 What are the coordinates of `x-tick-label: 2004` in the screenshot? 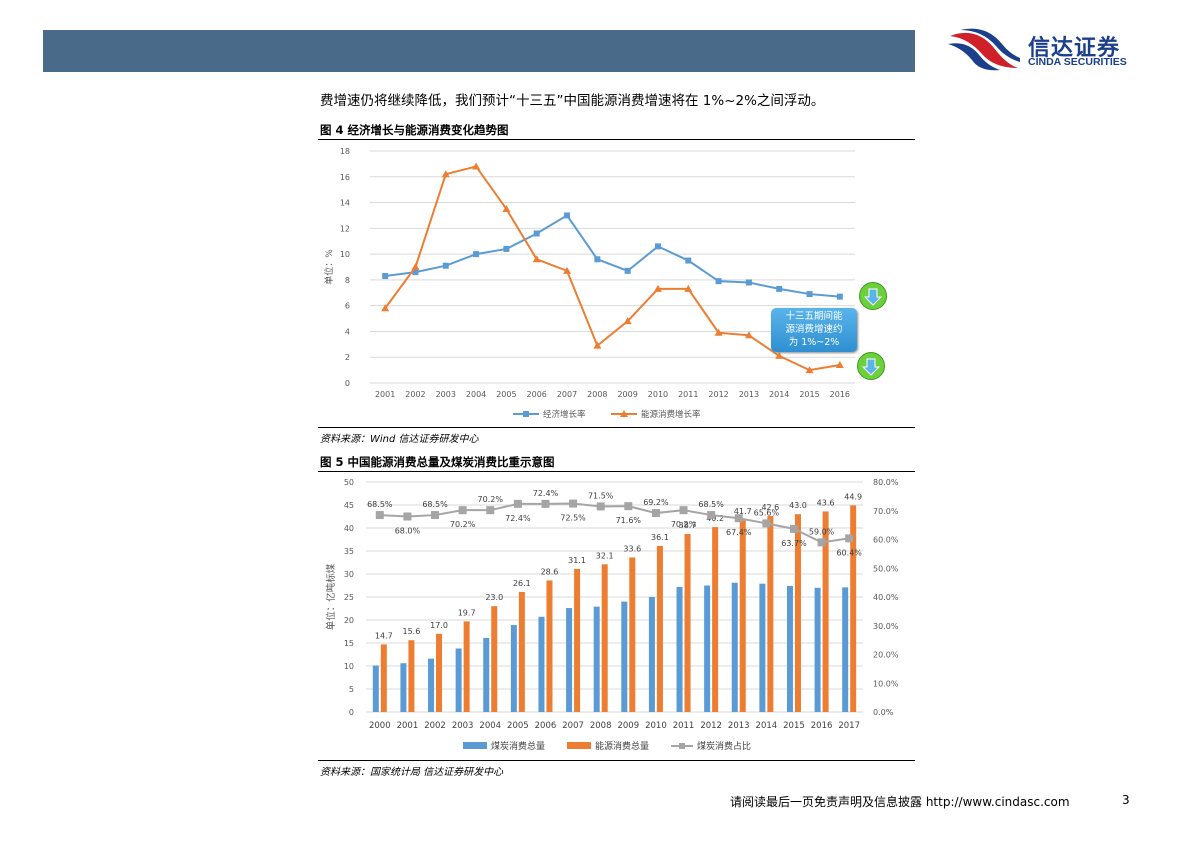 It's located at (476, 394).